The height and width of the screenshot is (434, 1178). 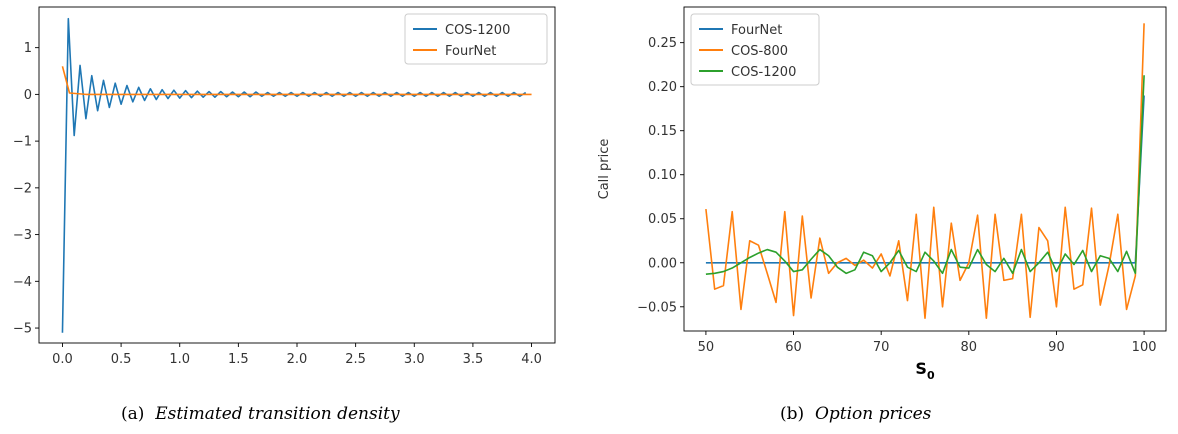 What do you see at coordinates (925, 370) in the screenshot?
I see `chart-b-x-axis-label: S0` at bounding box center [925, 370].